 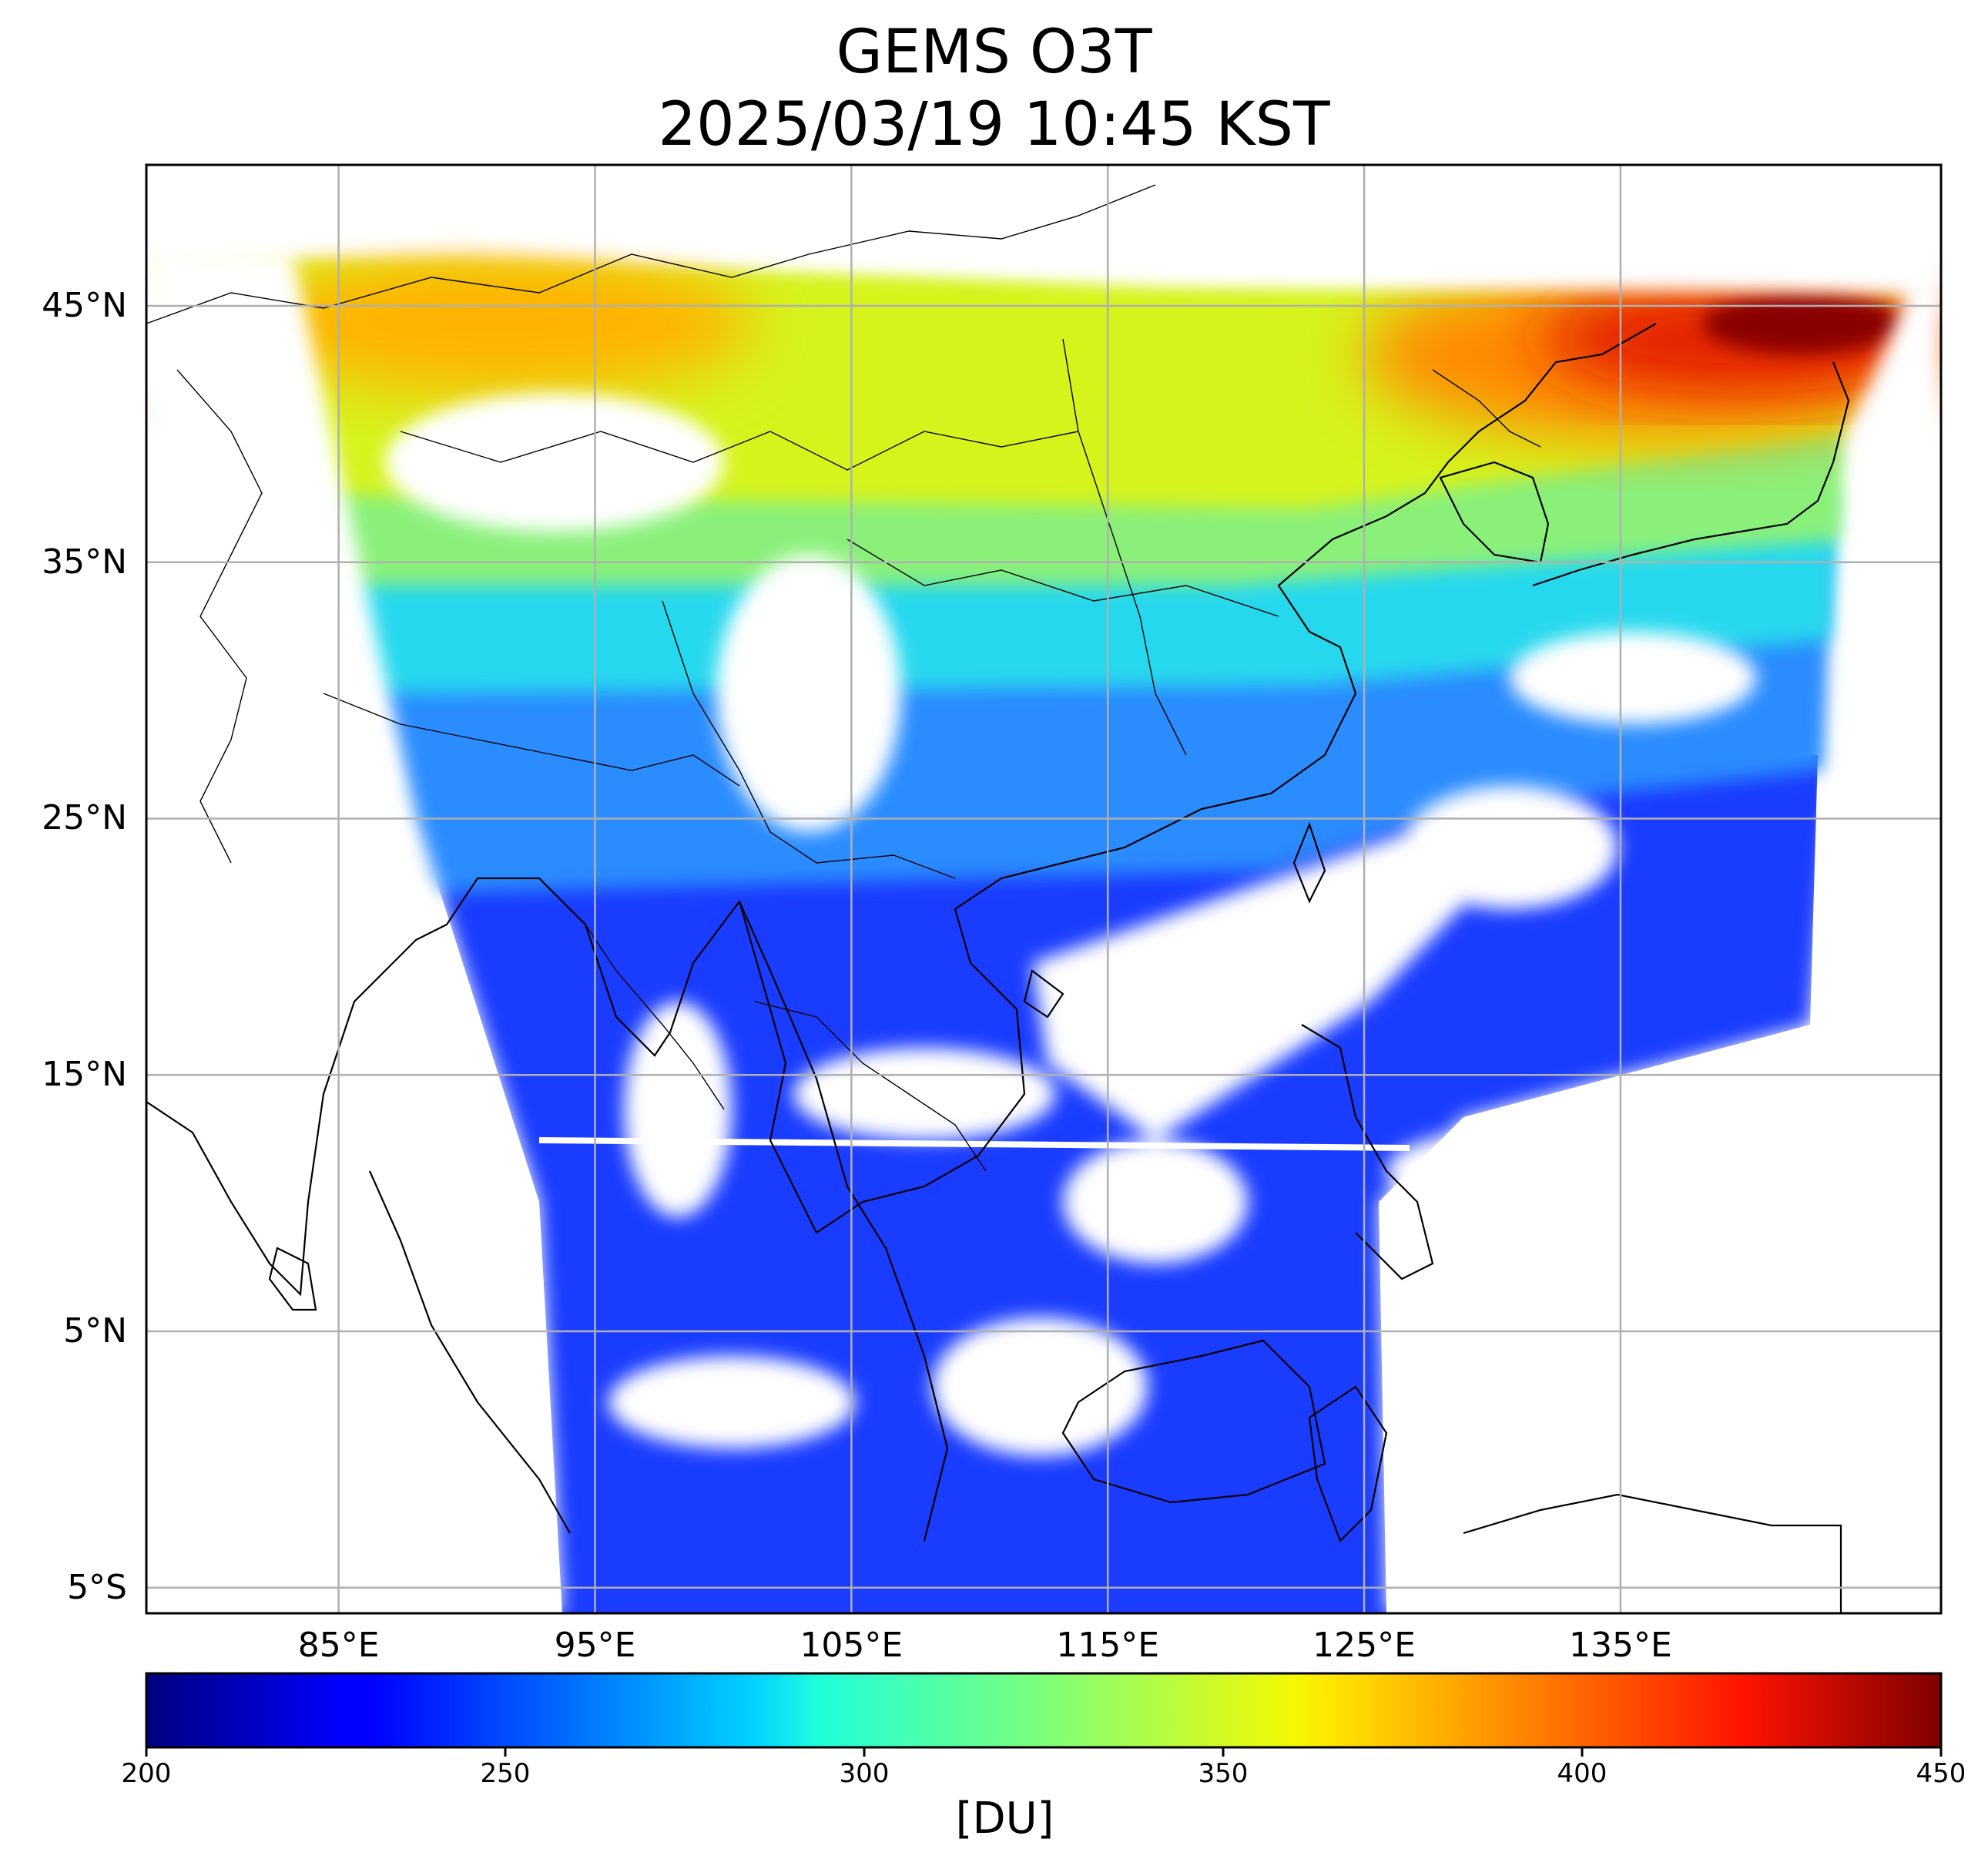 What do you see at coordinates (84, 305) in the screenshot?
I see `lat-tick-45n: 45°N` at bounding box center [84, 305].